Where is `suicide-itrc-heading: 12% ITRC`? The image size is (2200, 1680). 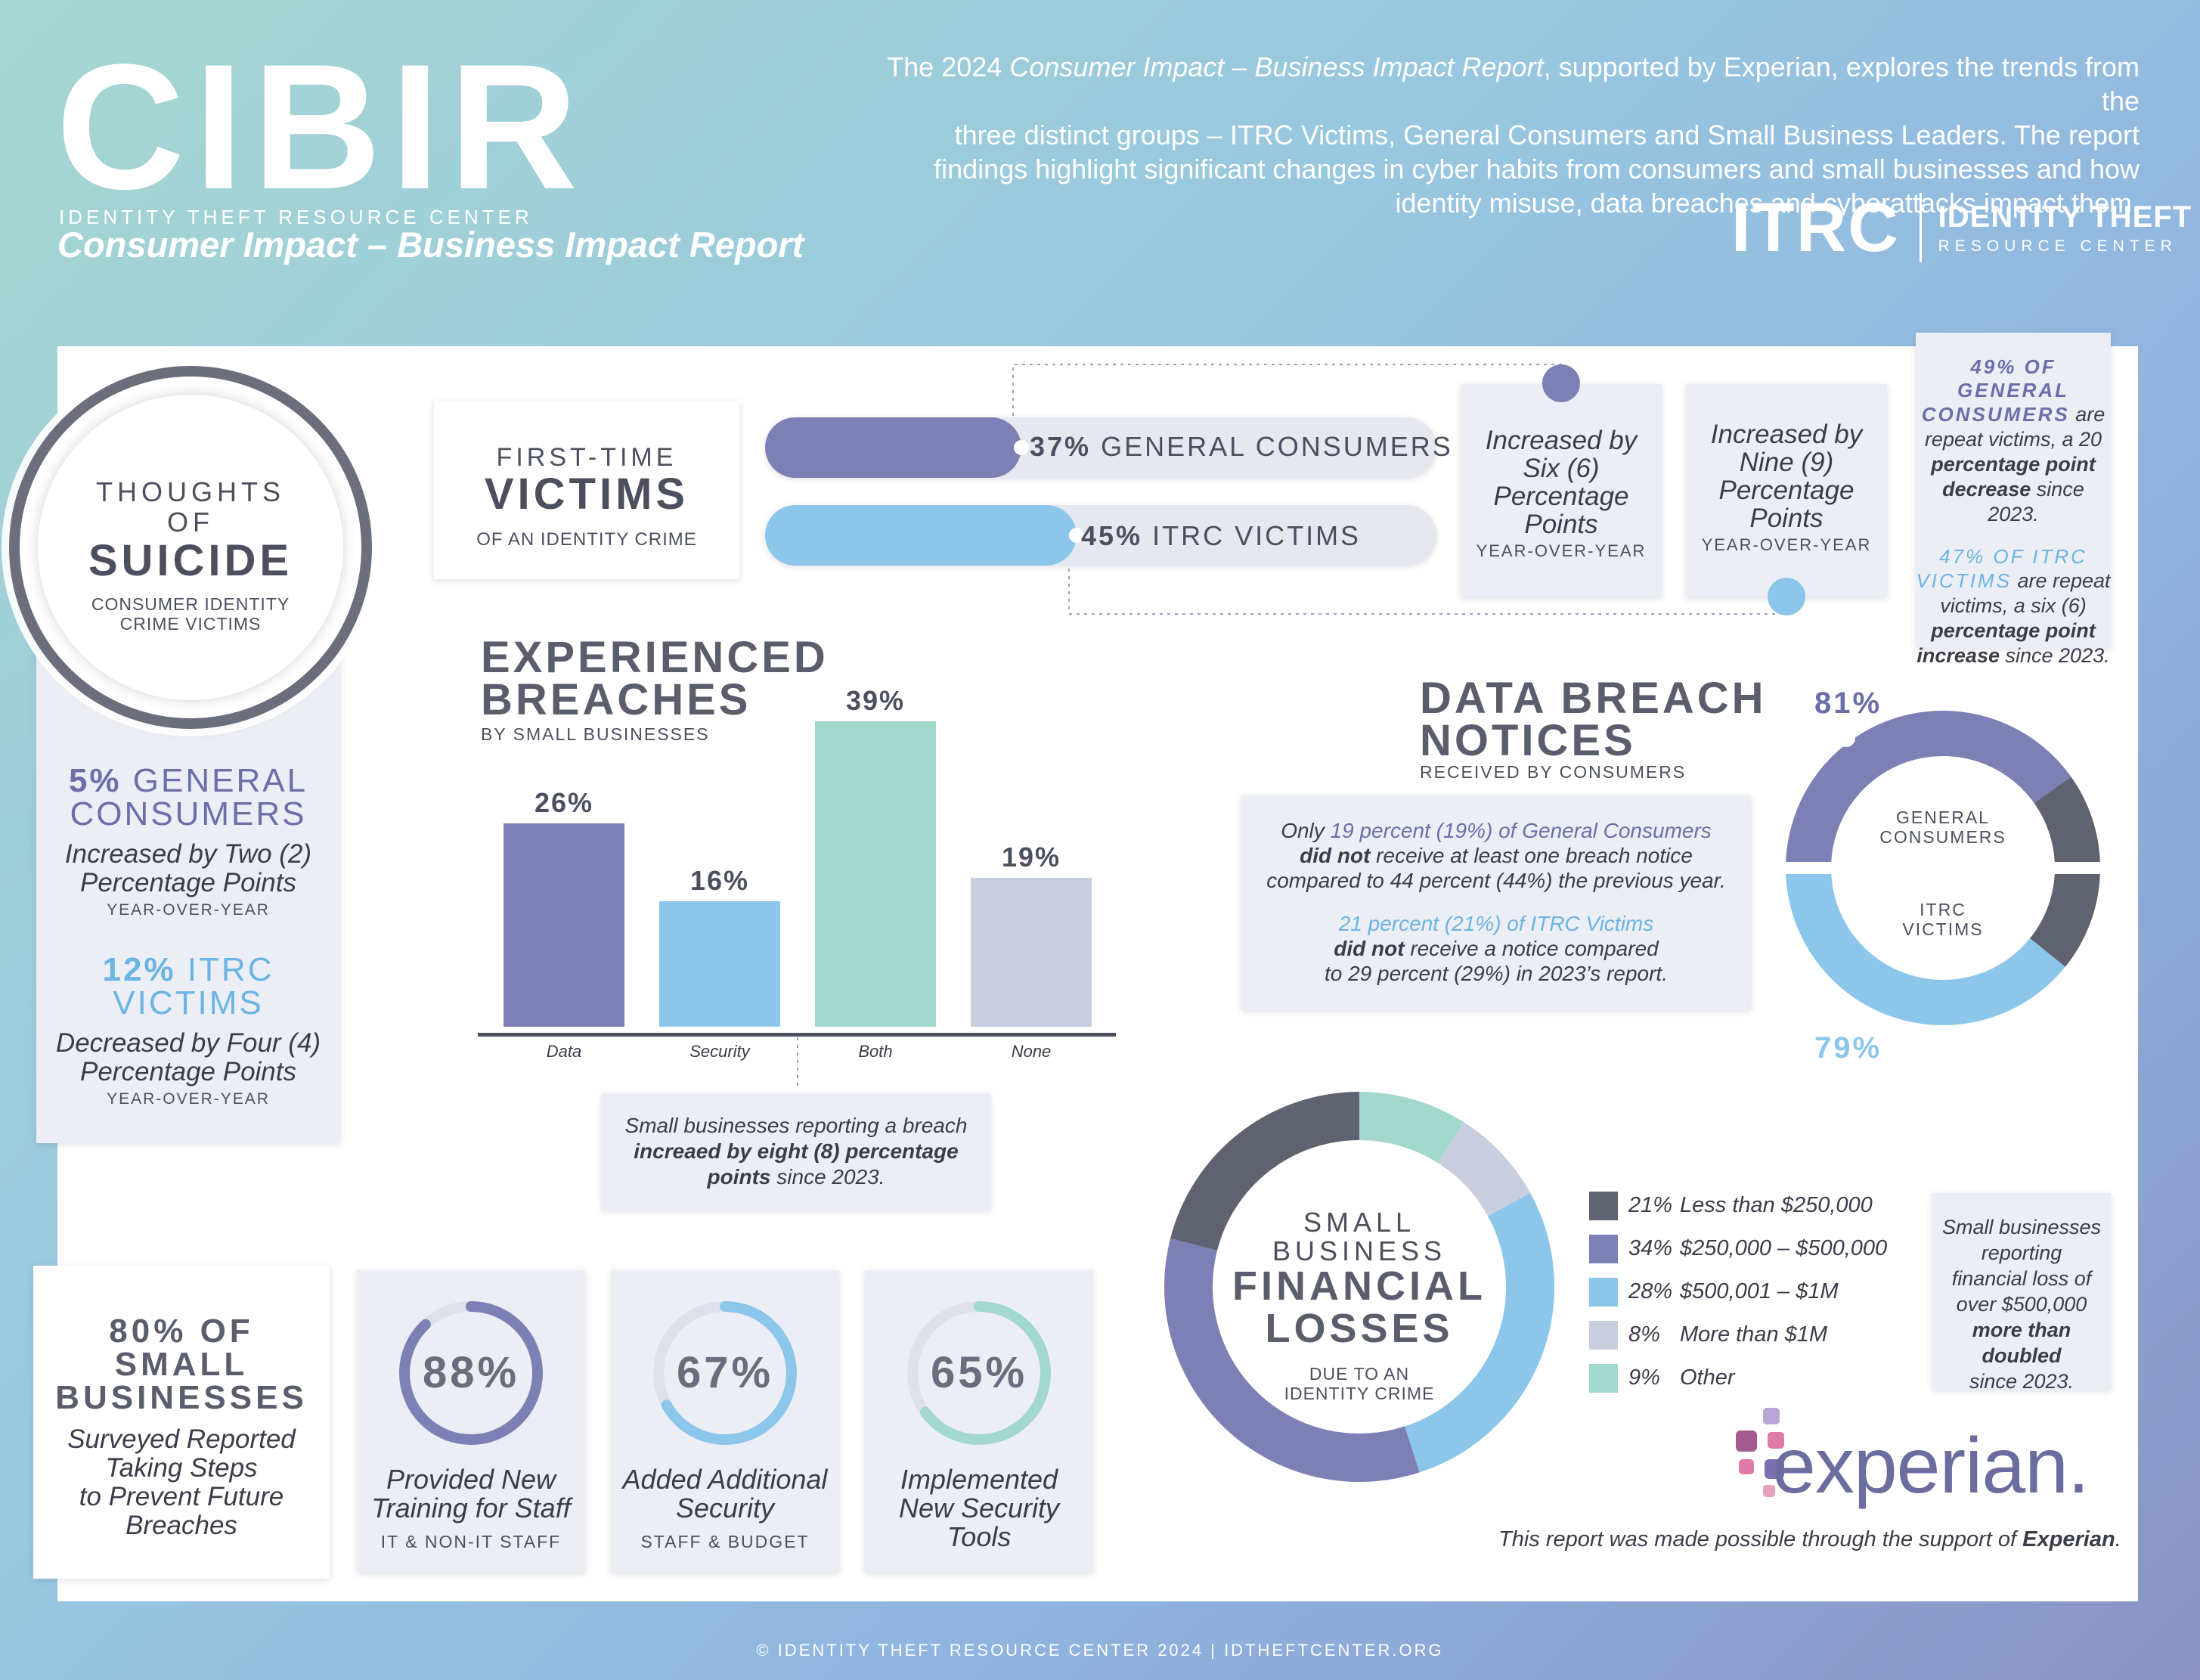 suicide-itrc-heading: 12% ITRC is located at coordinates (188, 969).